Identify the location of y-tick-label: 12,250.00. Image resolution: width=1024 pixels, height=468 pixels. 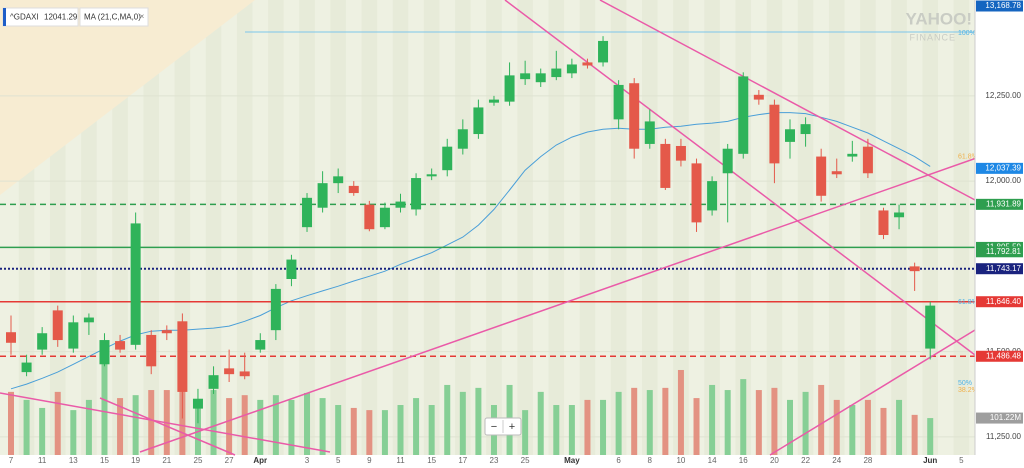
(1003, 95).